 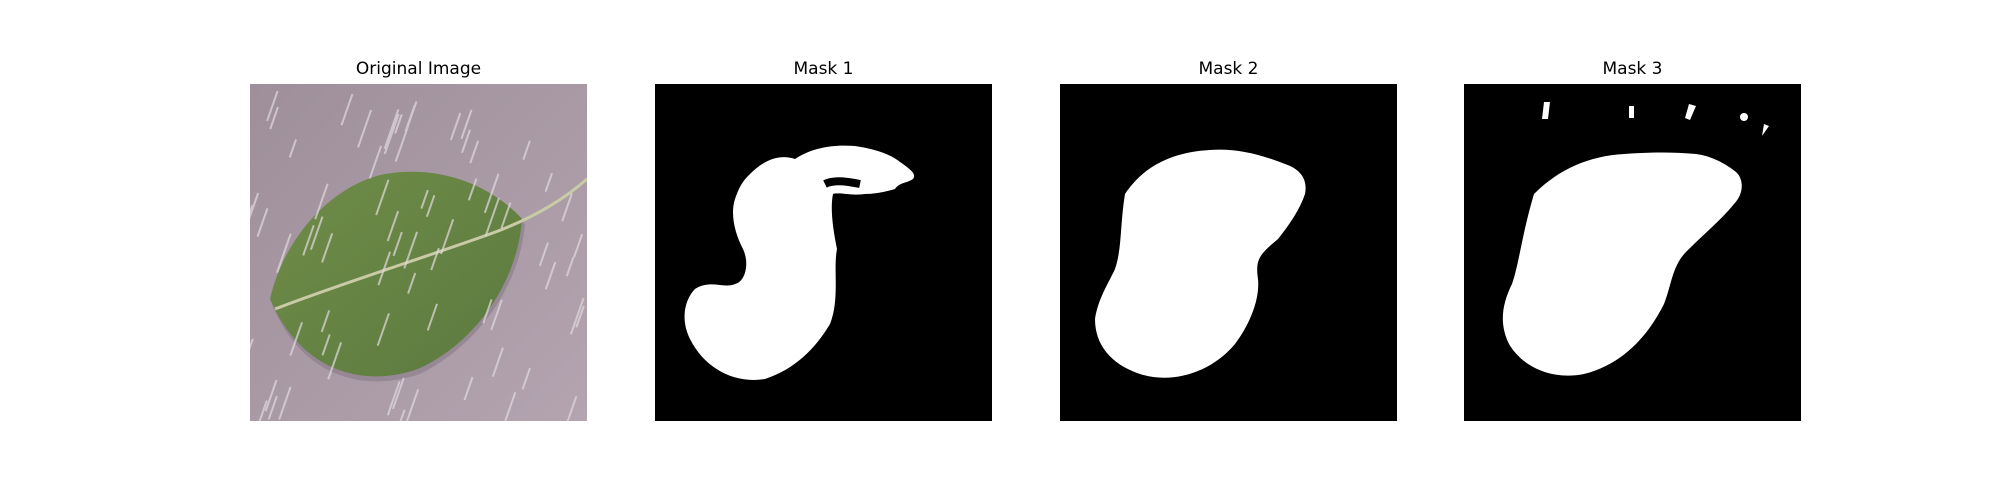 What do you see at coordinates (1228, 69) in the screenshot?
I see `panel-title: Mask 2` at bounding box center [1228, 69].